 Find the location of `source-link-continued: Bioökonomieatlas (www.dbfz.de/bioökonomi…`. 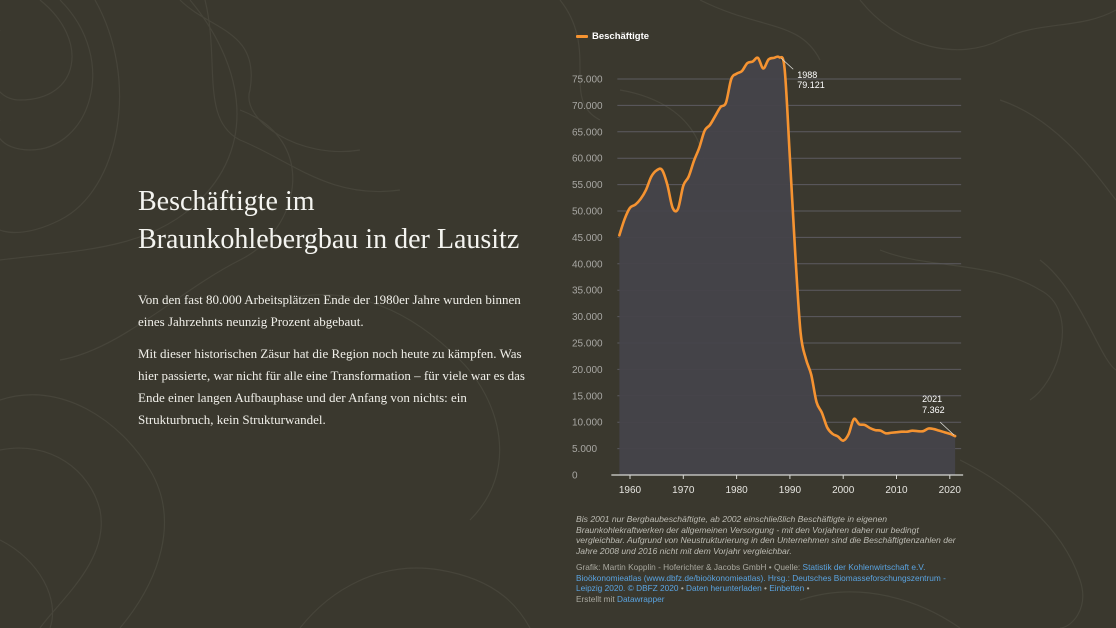

source-link-continued: Bioökonomieatlas (www.dbfz.de/bioökonomi… is located at coordinates (761, 583).